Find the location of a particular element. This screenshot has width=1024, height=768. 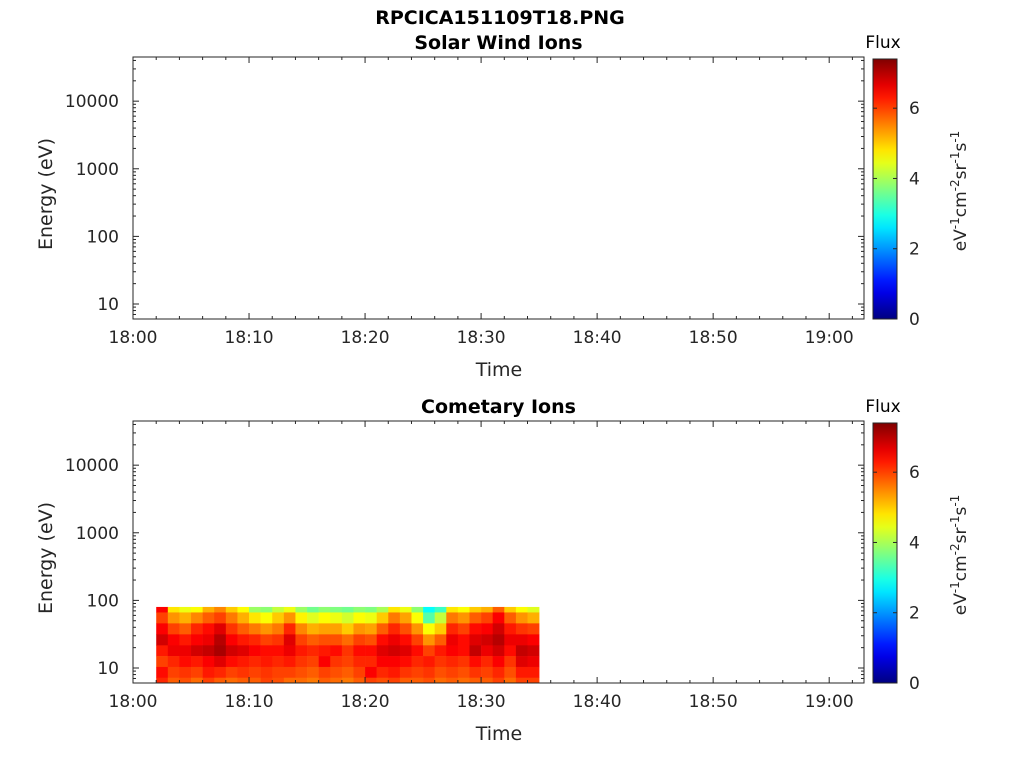

colorbar-tick-label: 4 is located at coordinates (914, 179).